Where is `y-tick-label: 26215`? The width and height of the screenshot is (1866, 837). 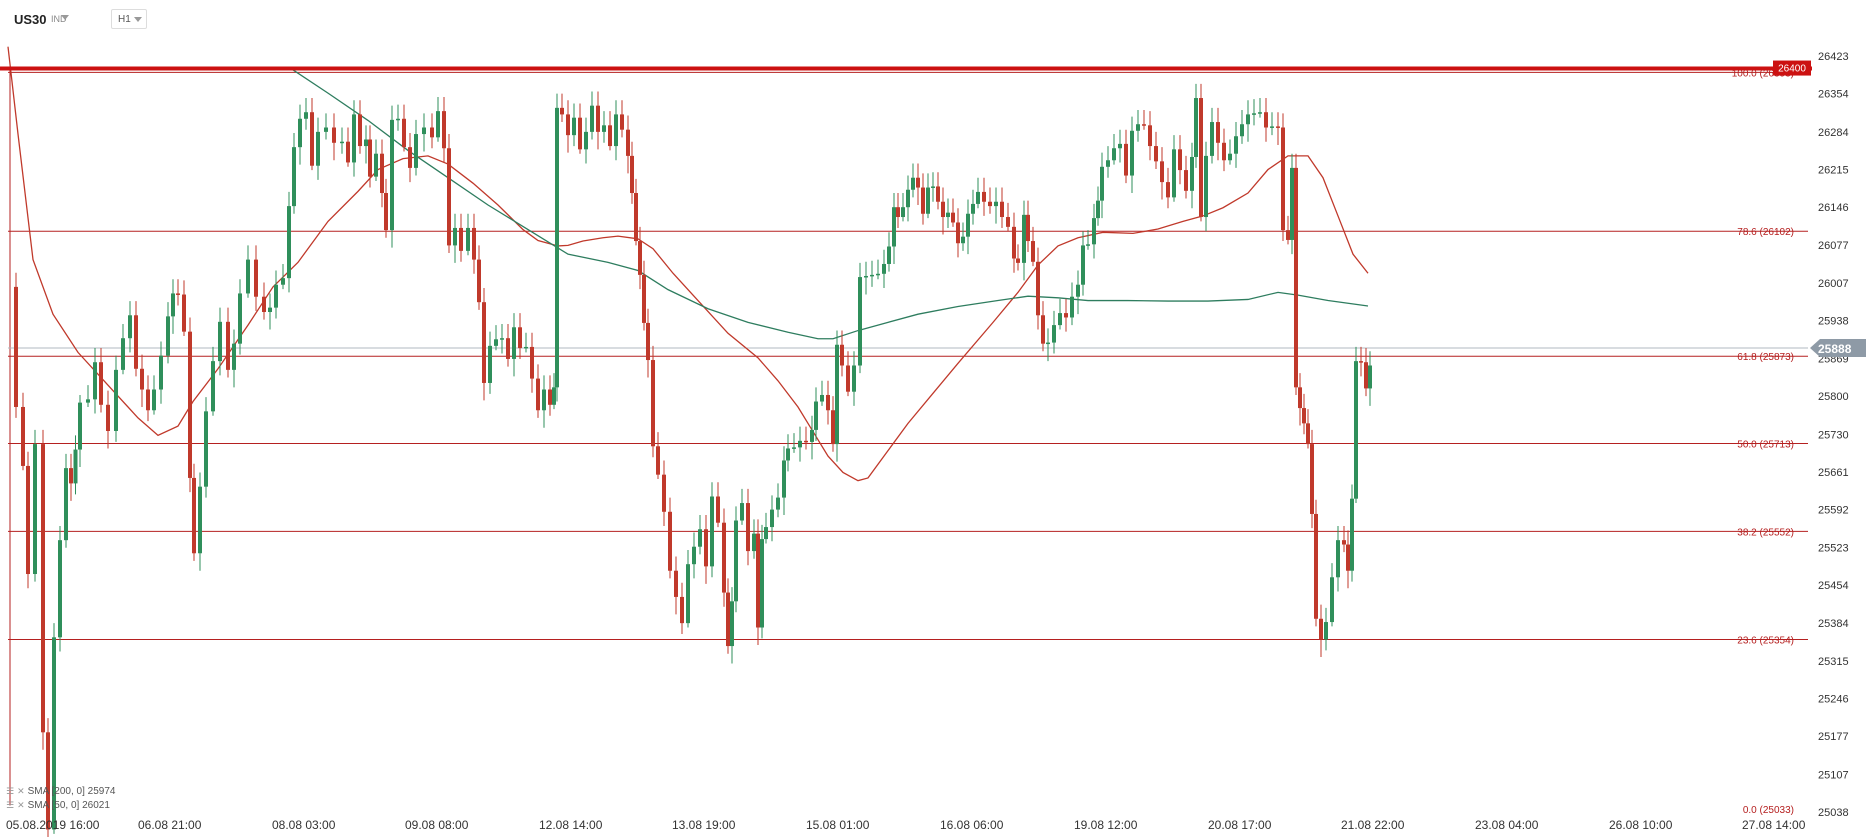 y-tick-label: 26215 is located at coordinates (1833, 171).